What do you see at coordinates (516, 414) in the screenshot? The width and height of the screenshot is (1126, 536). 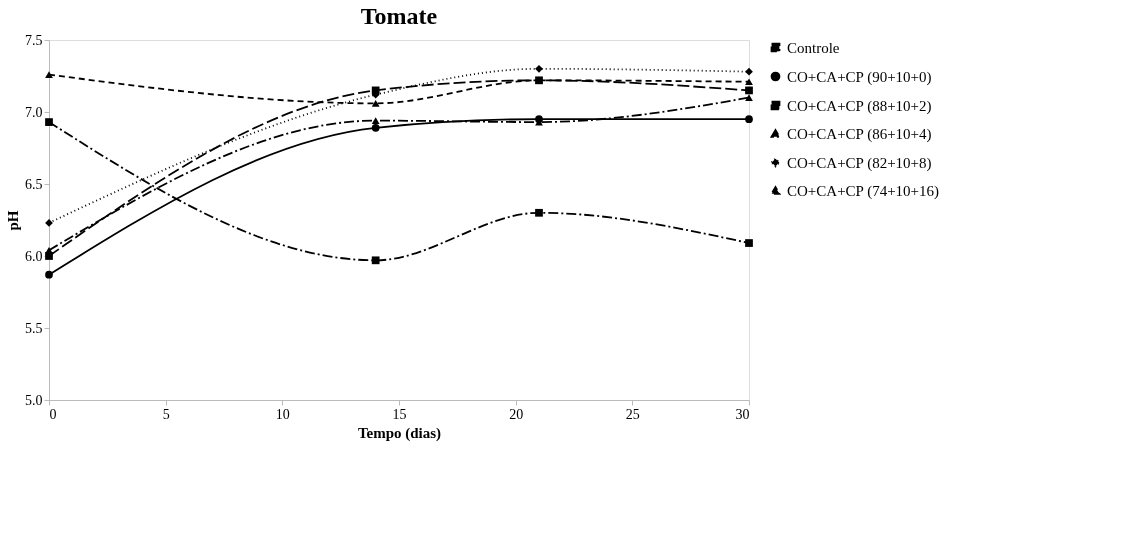 I see `x-tick-label: 20` at bounding box center [516, 414].